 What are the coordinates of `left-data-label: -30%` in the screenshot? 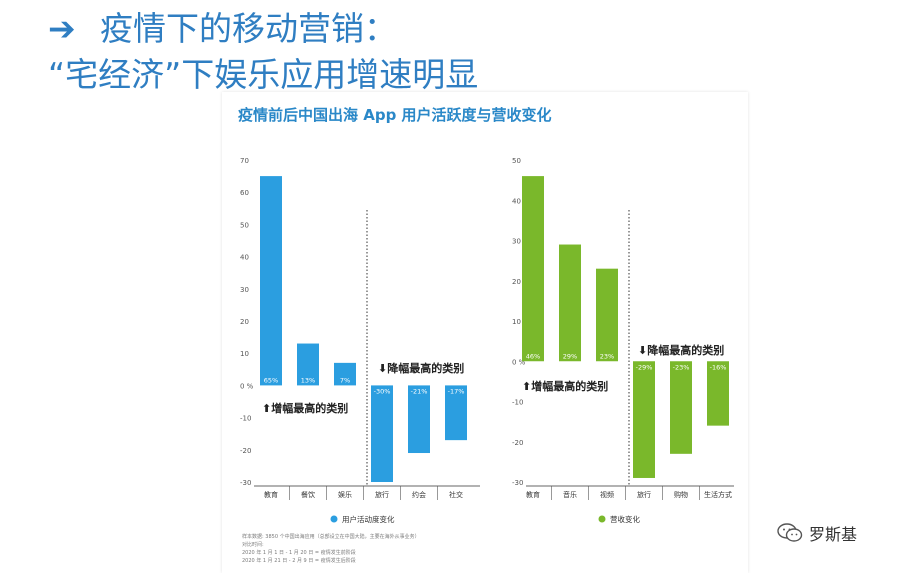 It's located at (382, 391).